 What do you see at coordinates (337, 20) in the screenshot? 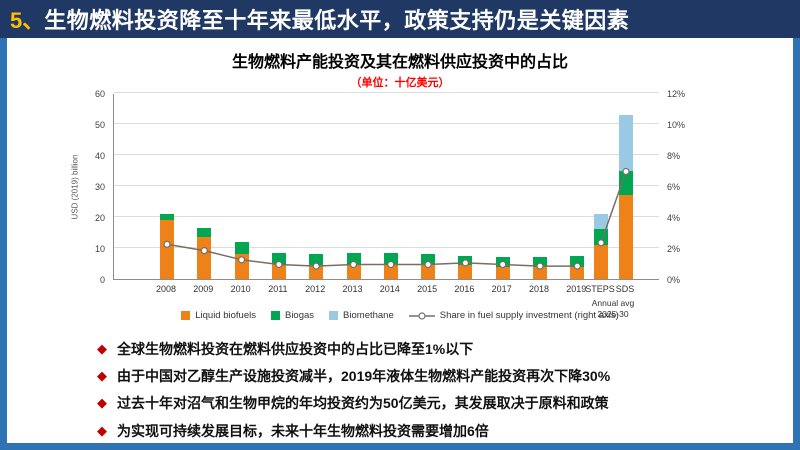
I see `slide-title: 生物燃料投资降至十年来最低水平，政策支持仍是关键因素` at bounding box center [337, 20].